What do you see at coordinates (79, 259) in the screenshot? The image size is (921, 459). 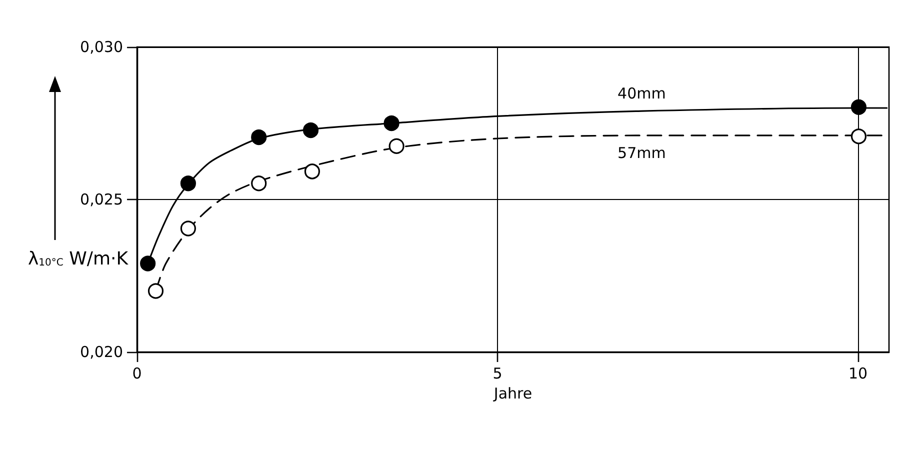 I see `y-axis-title: λ10°C W/m·K` at bounding box center [79, 259].